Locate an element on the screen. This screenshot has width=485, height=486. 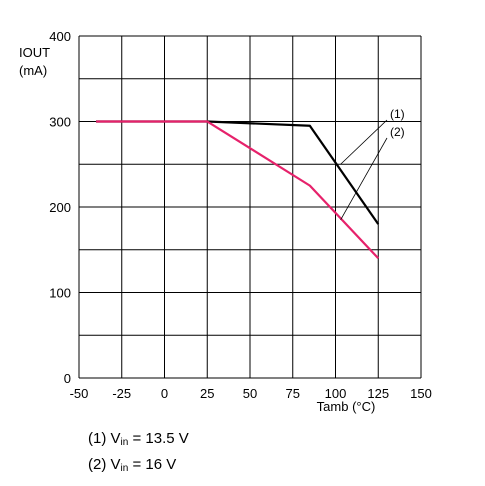
callout-label-1: (1) is located at coordinates (397, 114).